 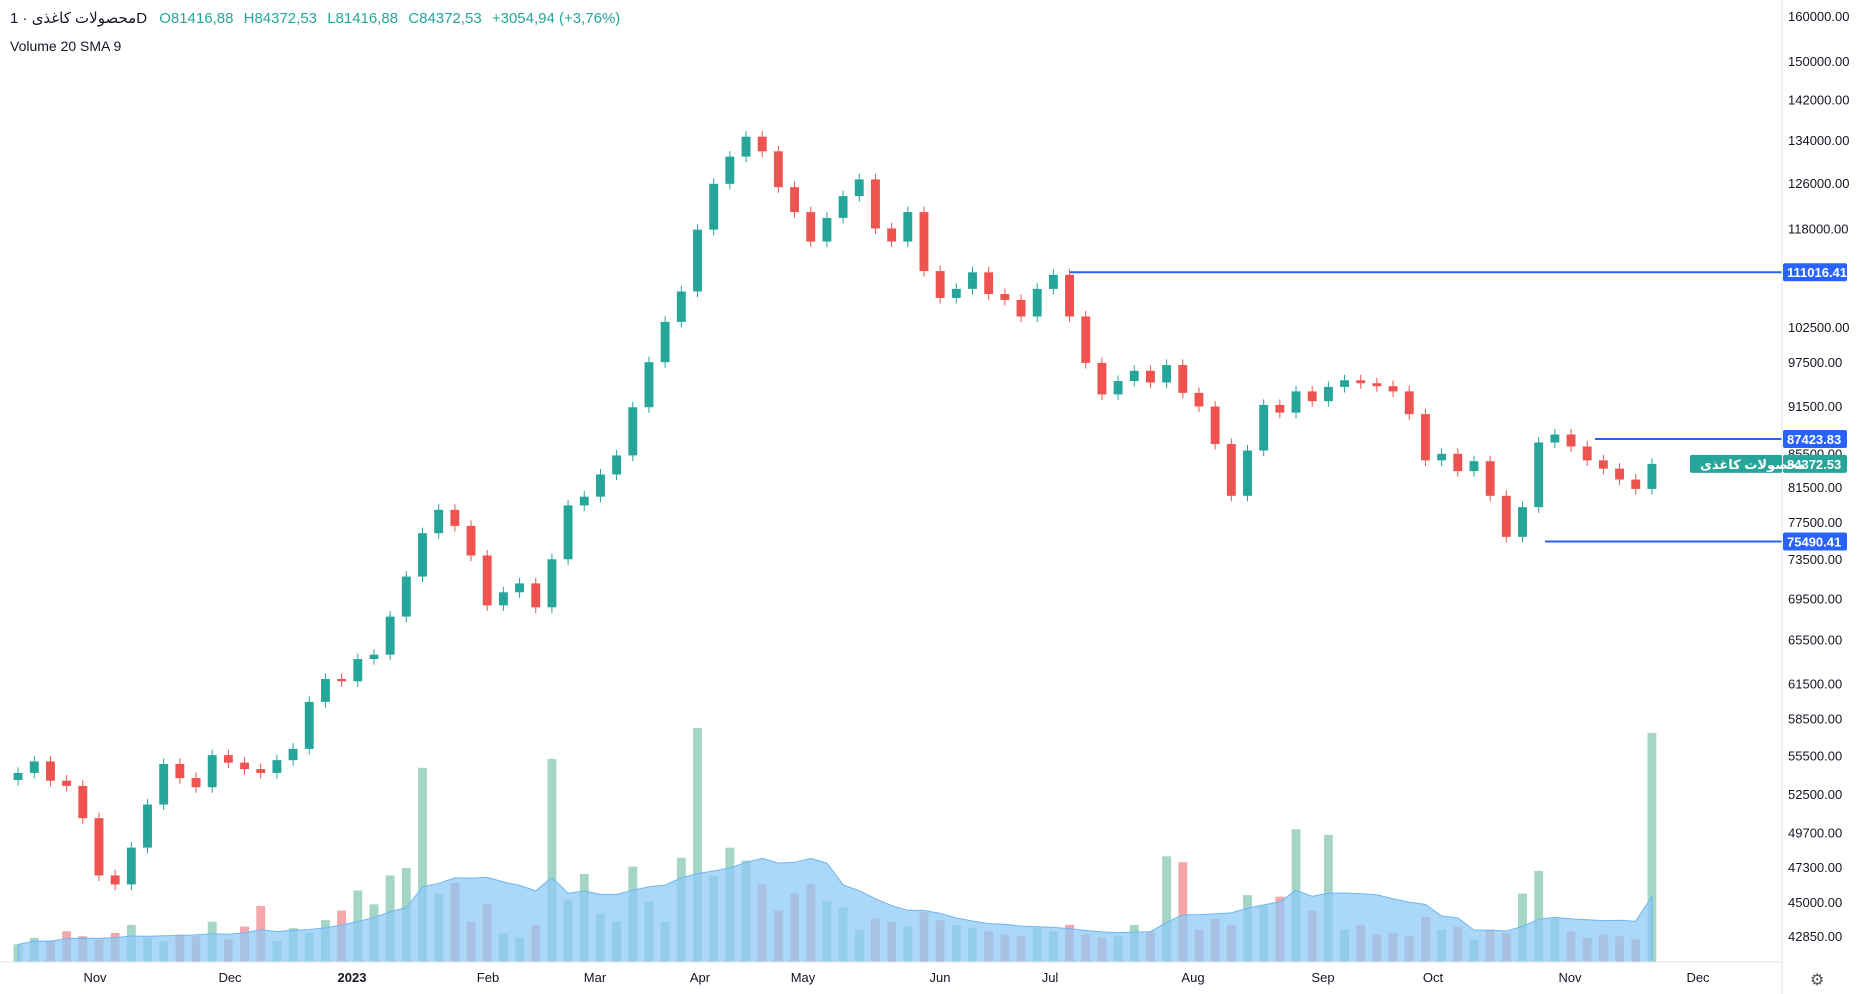 What do you see at coordinates (1322, 977) in the screenshot?
I see `time-tick-label: Sep` at bounding box center [1322, 977].